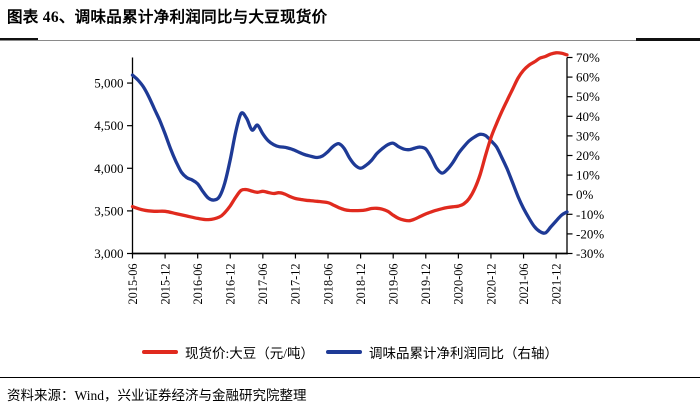 The height and width of the screenshot is (410, 700). What do you see at coordinates (394, 284) in the screenshot?
I see `x-axis-tick-label: 2019-06` at bounding box center [394, 284].